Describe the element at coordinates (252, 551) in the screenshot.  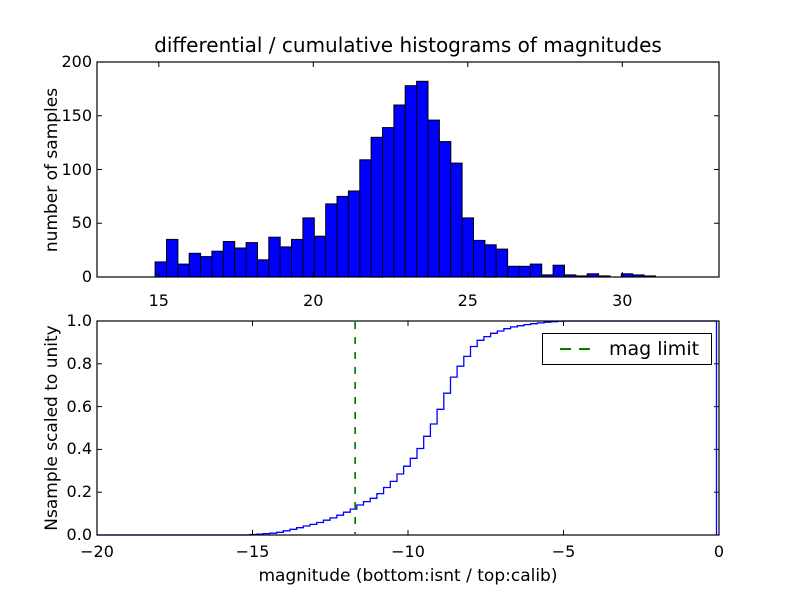
I see `bottom-x-tick-label: −15` at that location.